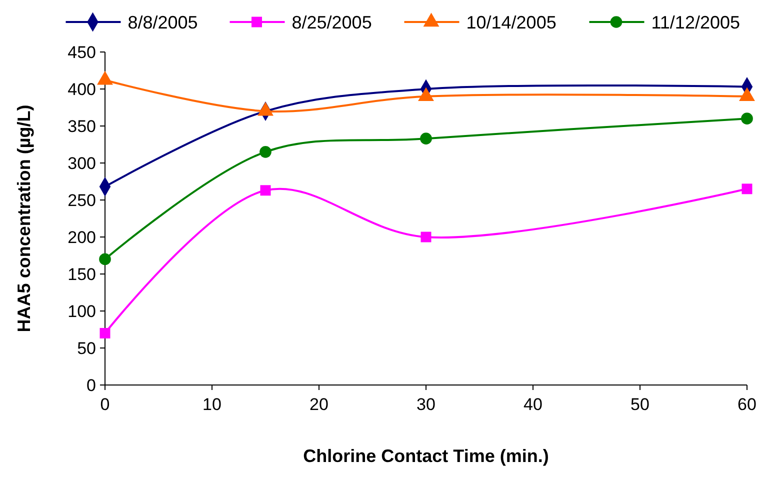  I want to click on x-tick-label: 10, so click(212, 404).